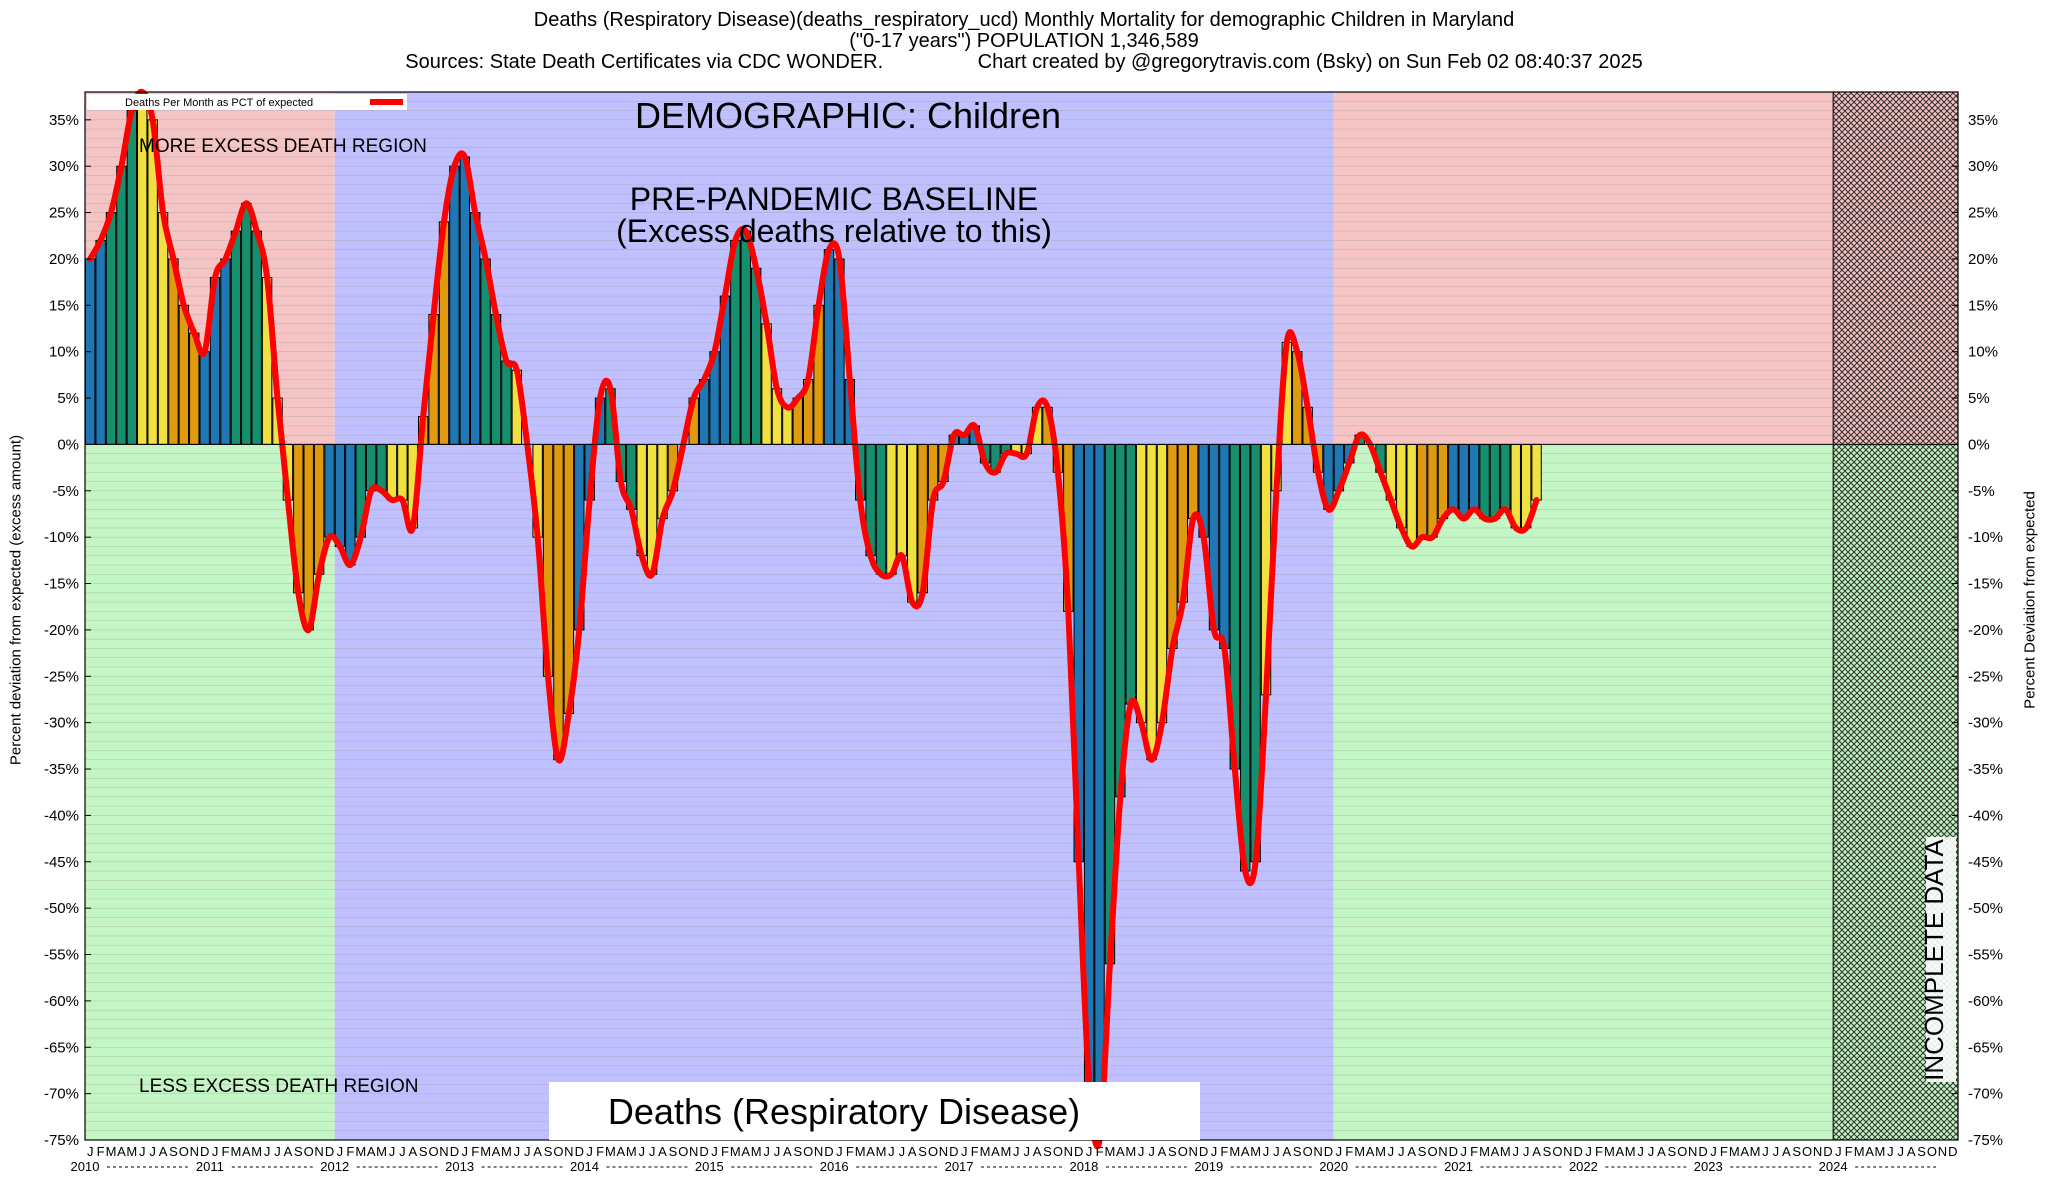  Describe the element at coordinates (1985, 676) in the screenshot. I see `y-tick-right: -25%` at that location.